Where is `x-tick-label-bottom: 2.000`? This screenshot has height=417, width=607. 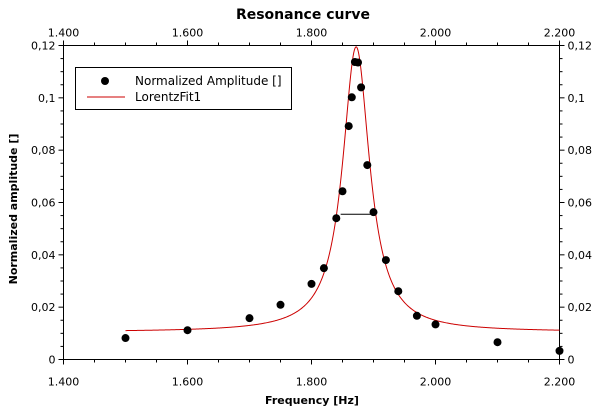 x-tick-label-bottom: 2.000 is located at coordinates (436, 382).